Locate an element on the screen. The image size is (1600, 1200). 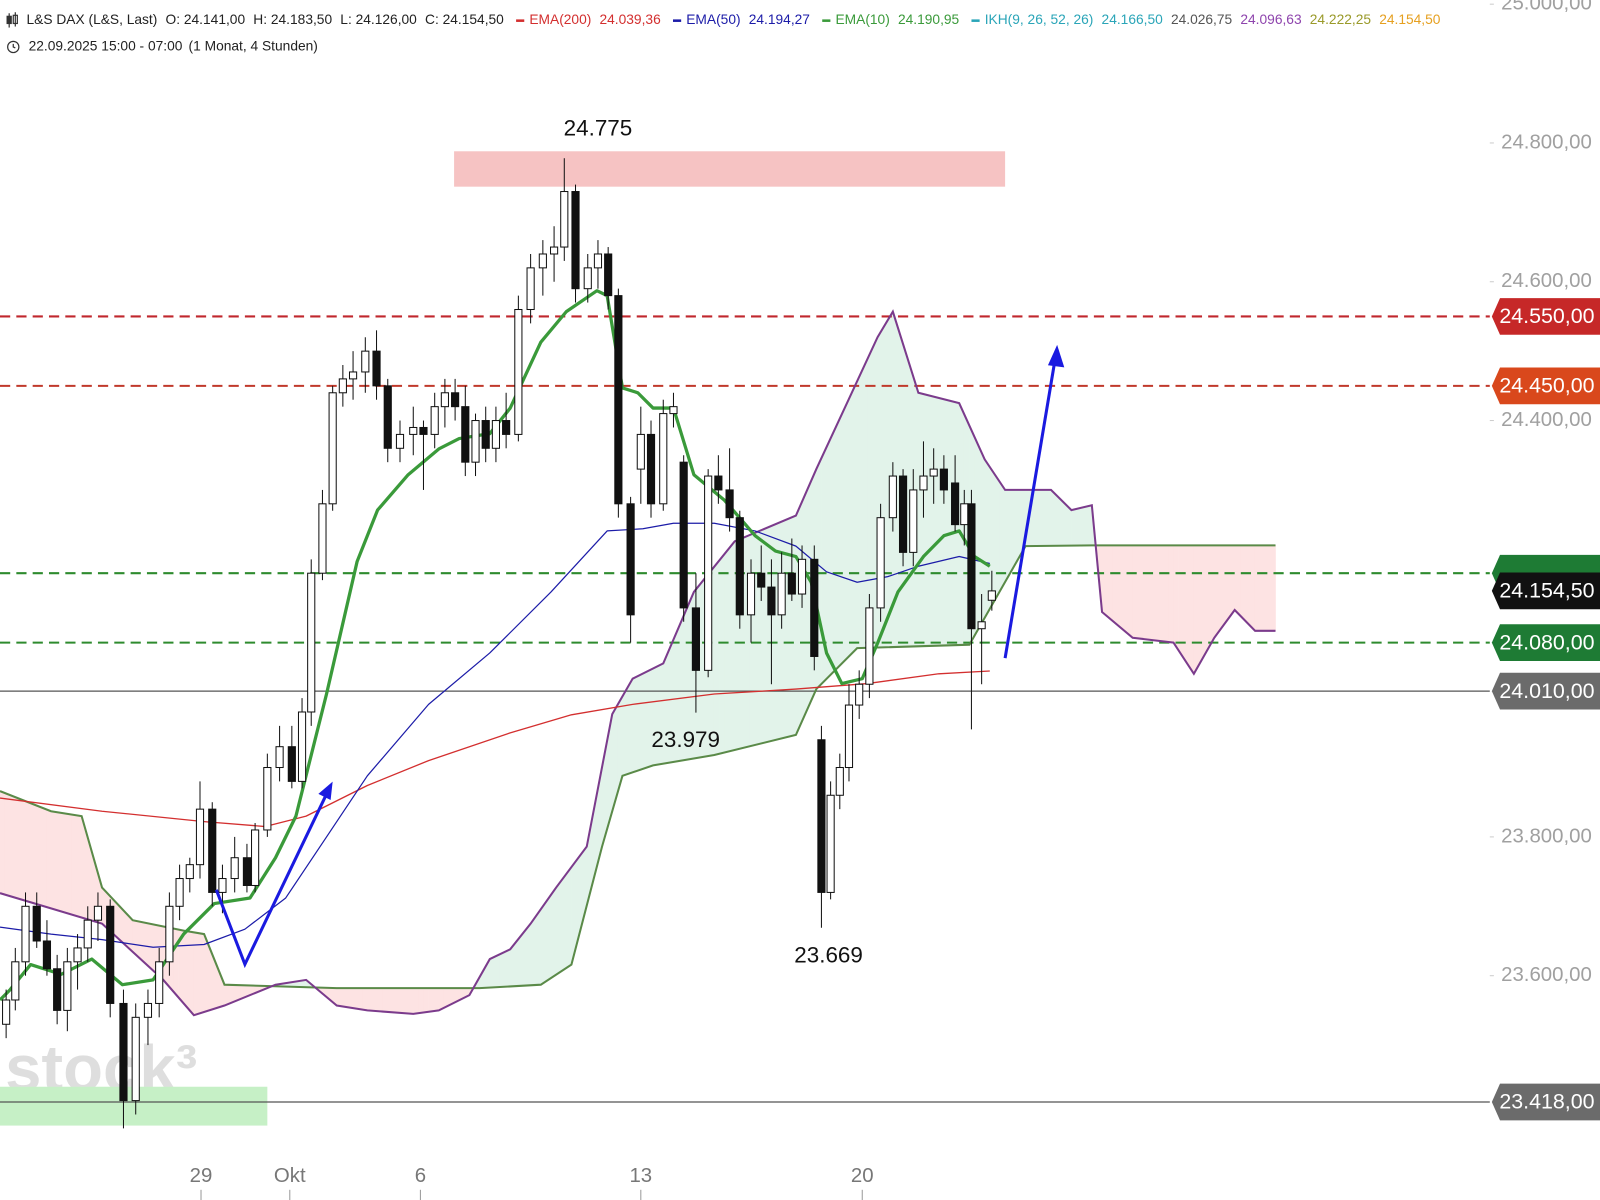
level-box-bg is located at coordinates (1545, 386).